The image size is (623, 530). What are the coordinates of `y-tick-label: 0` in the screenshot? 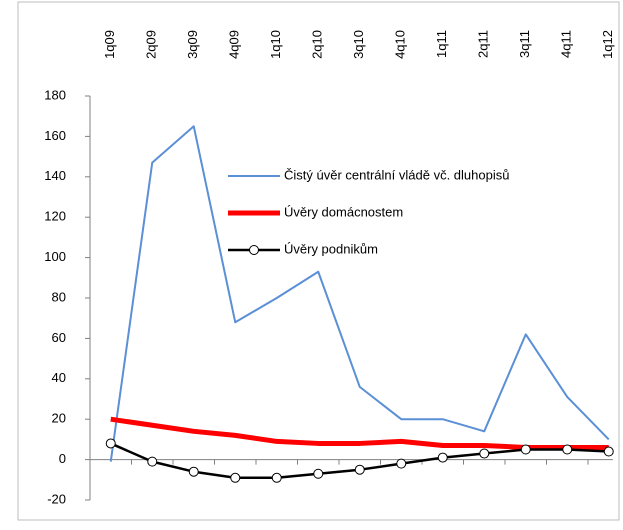 It's located at (62, 458).